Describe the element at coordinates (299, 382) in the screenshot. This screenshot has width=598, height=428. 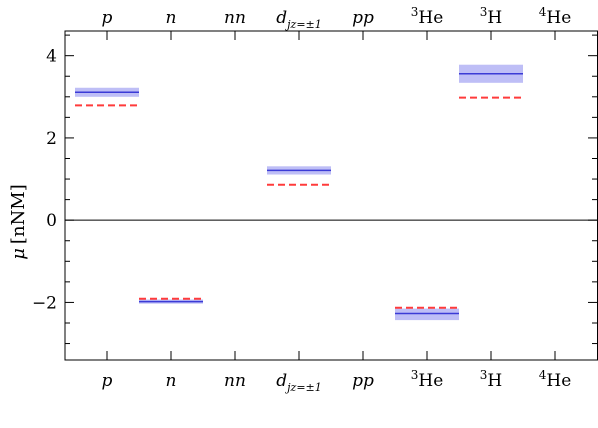
I see `category-label-bottom-d: djz=±1` at that location.